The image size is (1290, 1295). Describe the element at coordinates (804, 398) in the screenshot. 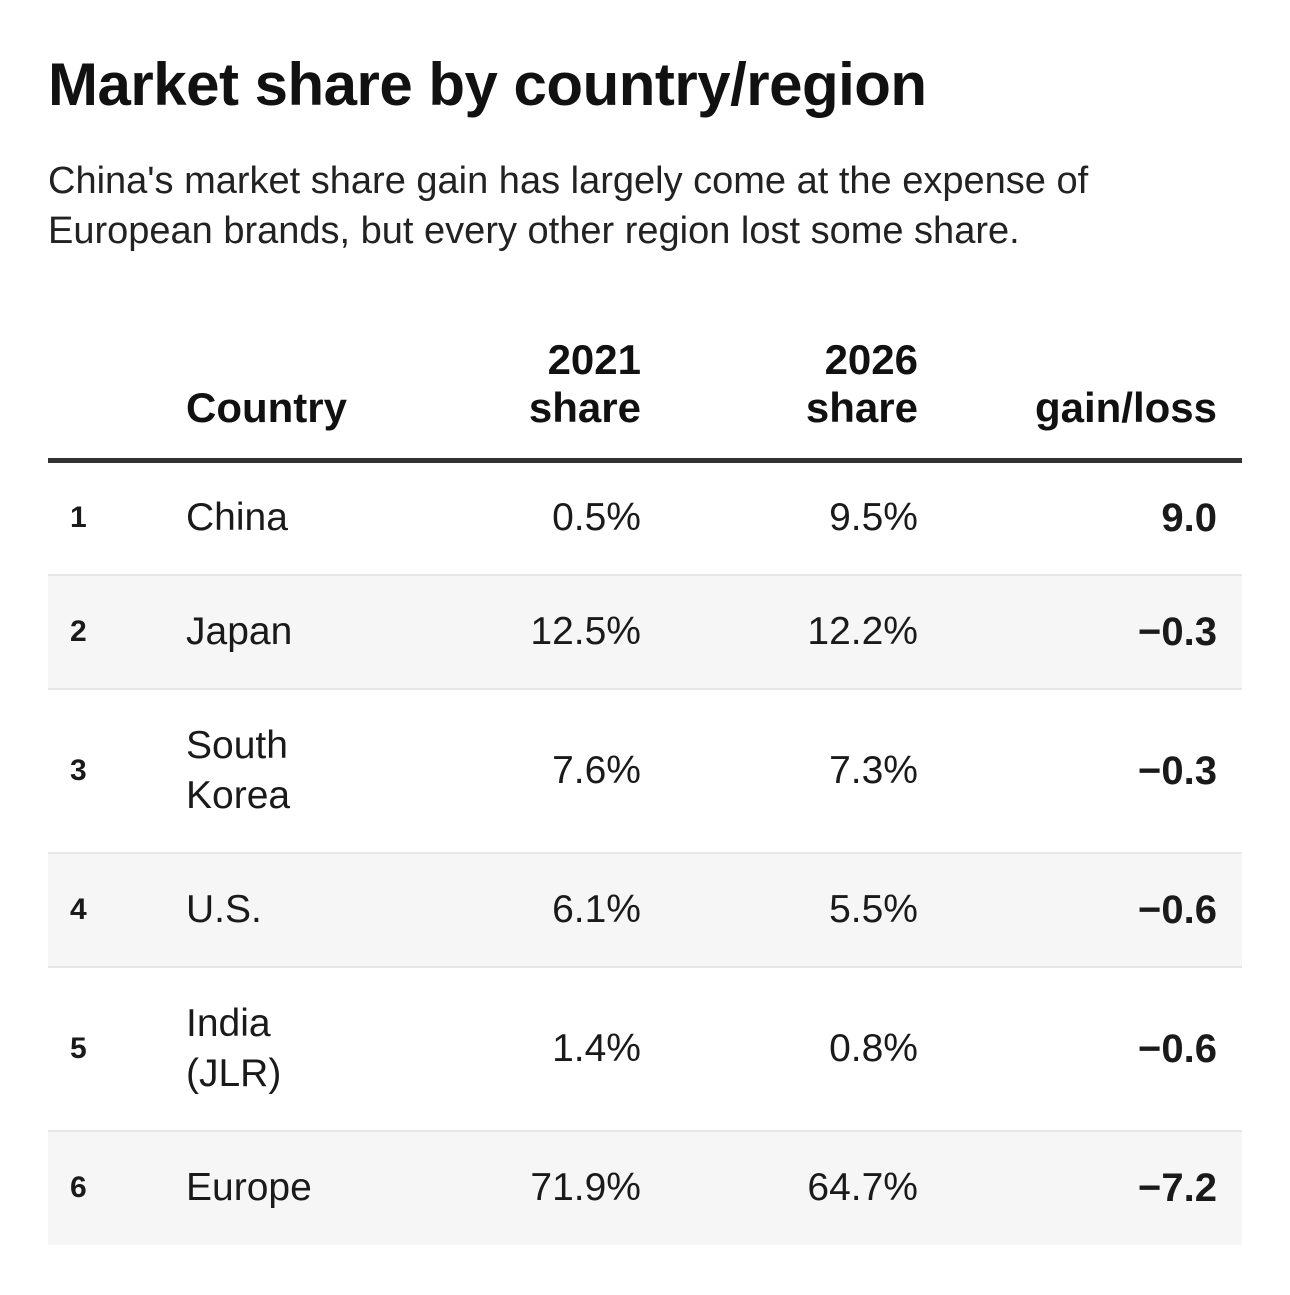

I see `header-share-2026: 2026 share` at that location.